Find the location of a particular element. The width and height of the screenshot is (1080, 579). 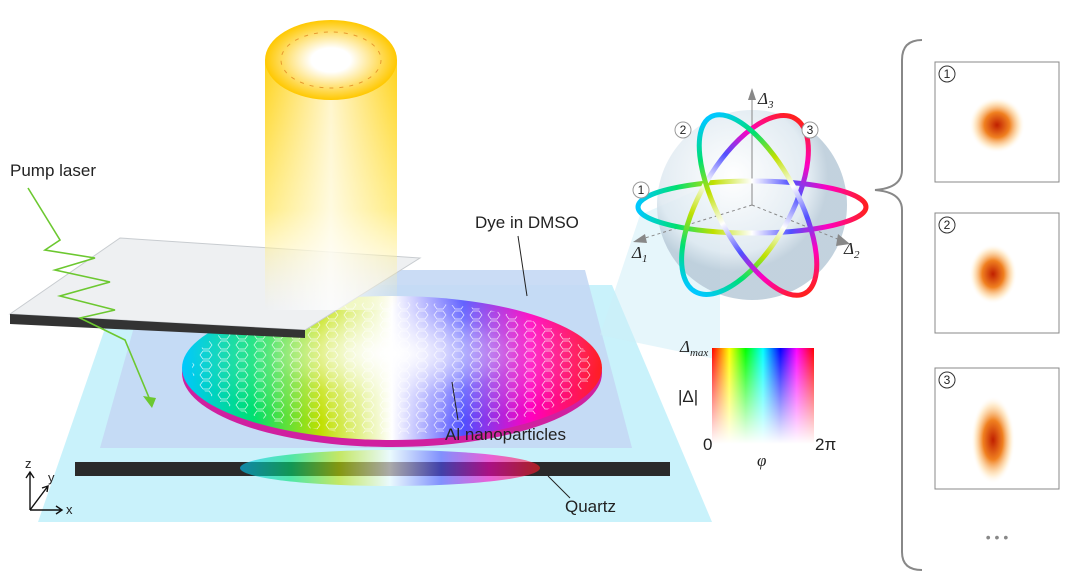

disk-reflection is located at coordinates (390, 468).